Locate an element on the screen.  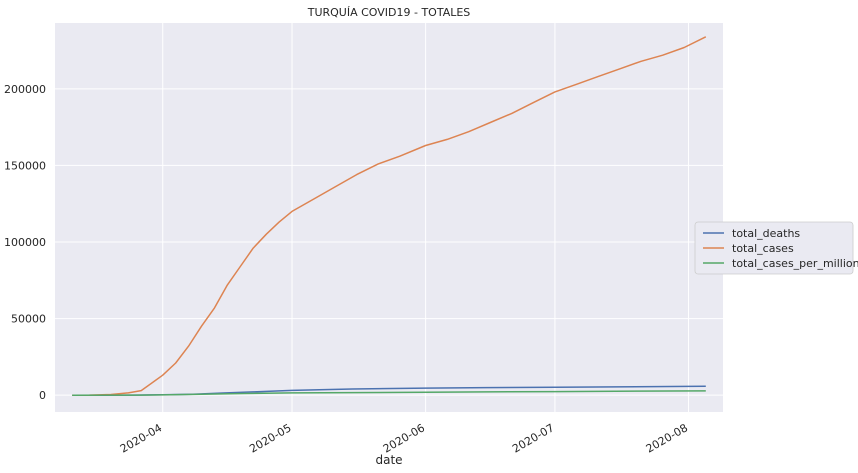
x-axis-label: date is located at coordinates (388, 460).